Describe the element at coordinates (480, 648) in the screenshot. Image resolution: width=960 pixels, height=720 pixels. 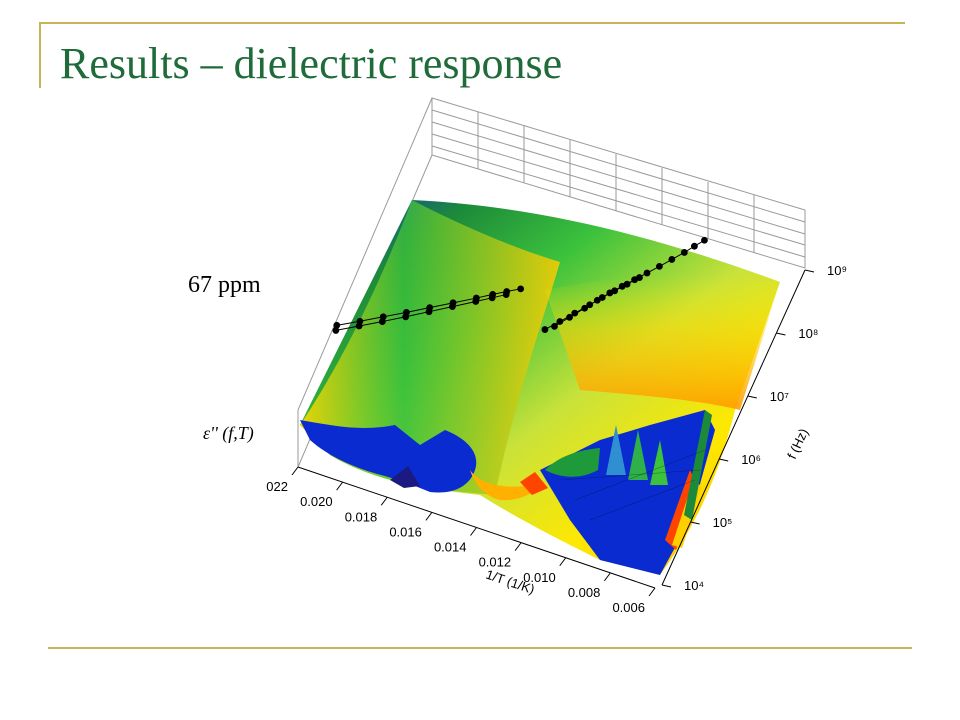
I see `footer-rule` at that location.